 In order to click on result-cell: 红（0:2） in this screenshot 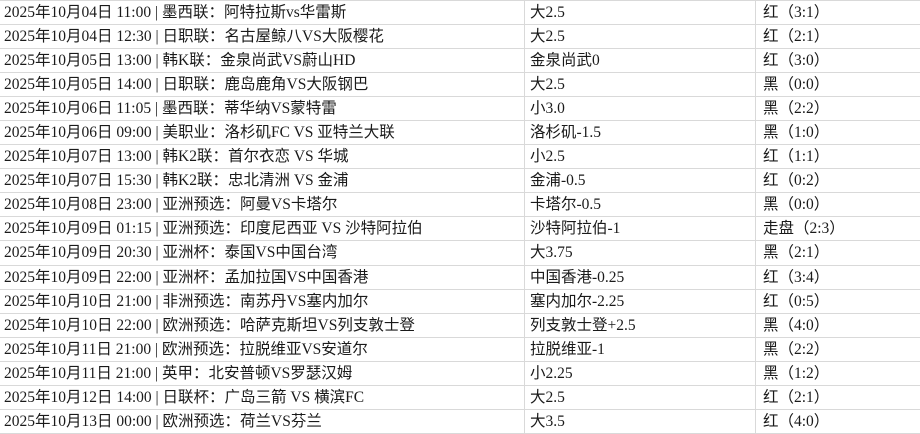, I will do `click(838, 181)`.